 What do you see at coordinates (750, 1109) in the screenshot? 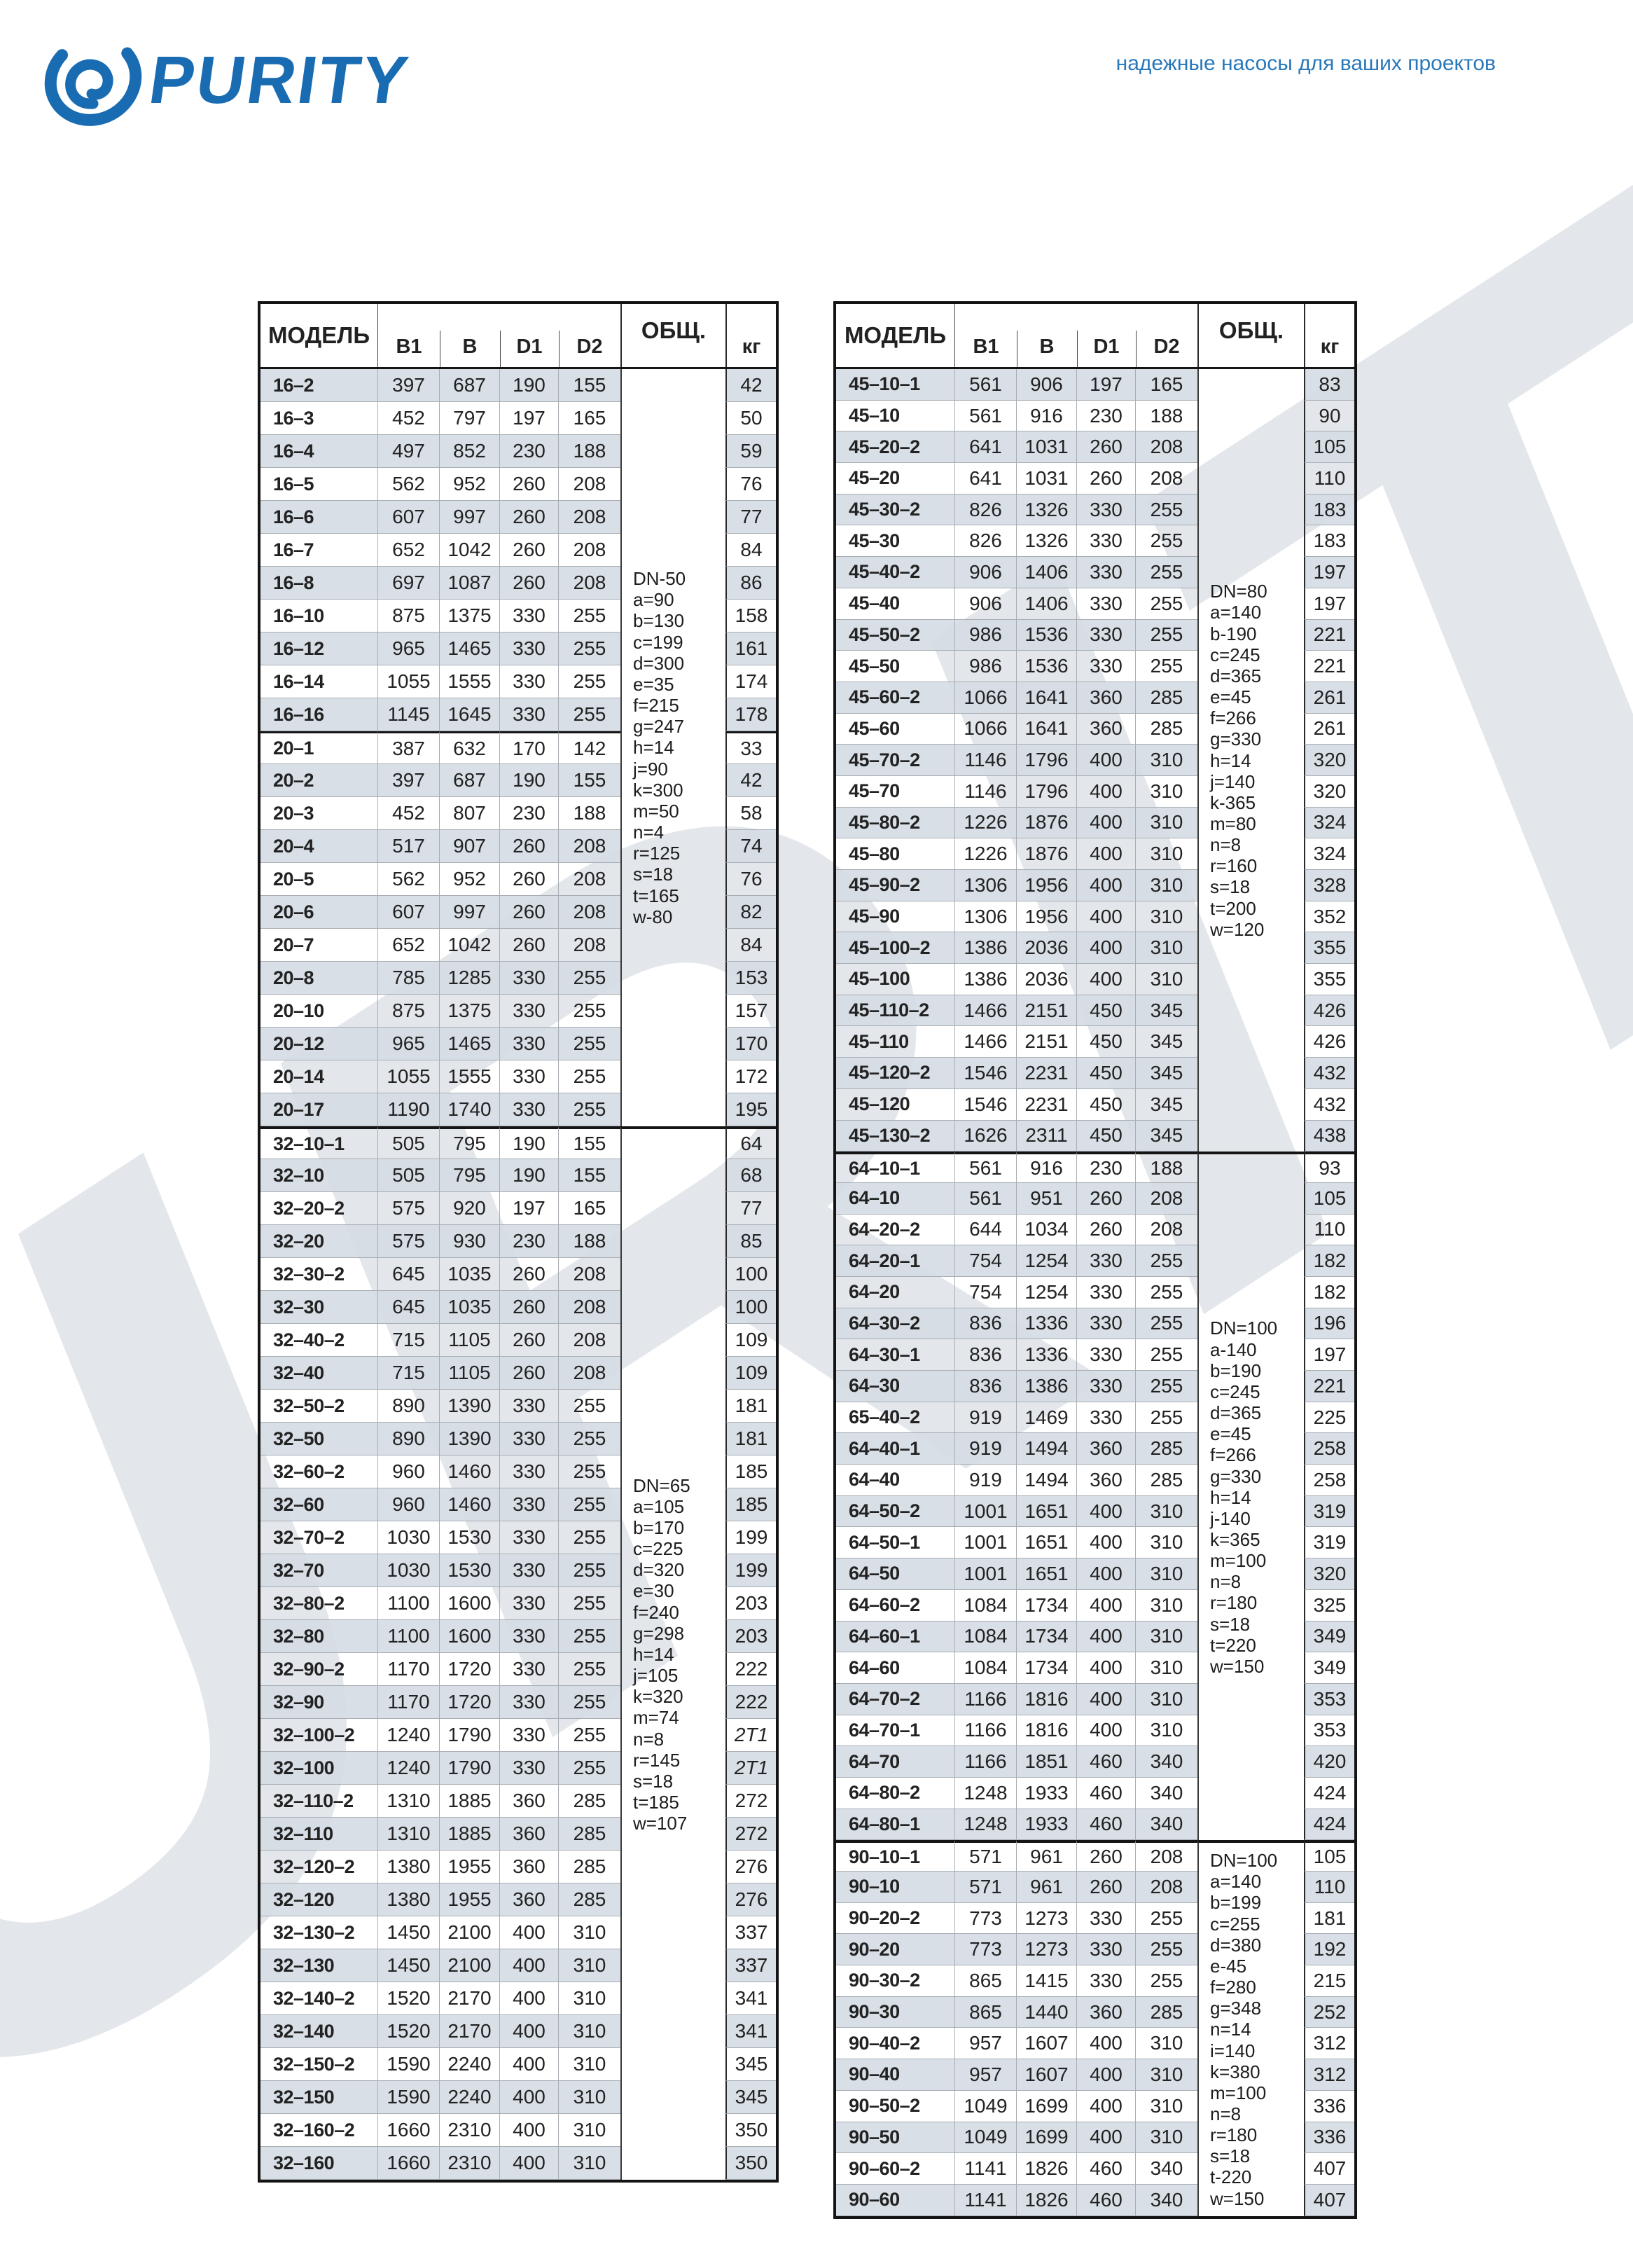
I see `cell-kg: 195` at bounding box center [750, 1109].